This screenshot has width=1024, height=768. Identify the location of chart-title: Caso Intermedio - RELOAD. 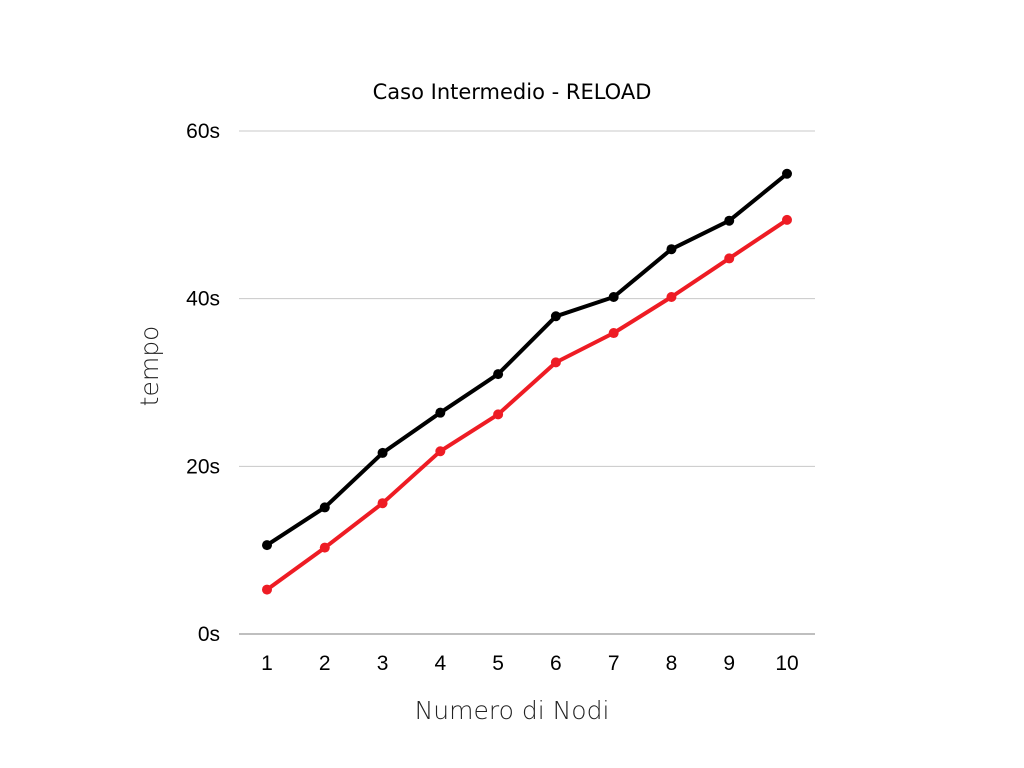
(512, 92).